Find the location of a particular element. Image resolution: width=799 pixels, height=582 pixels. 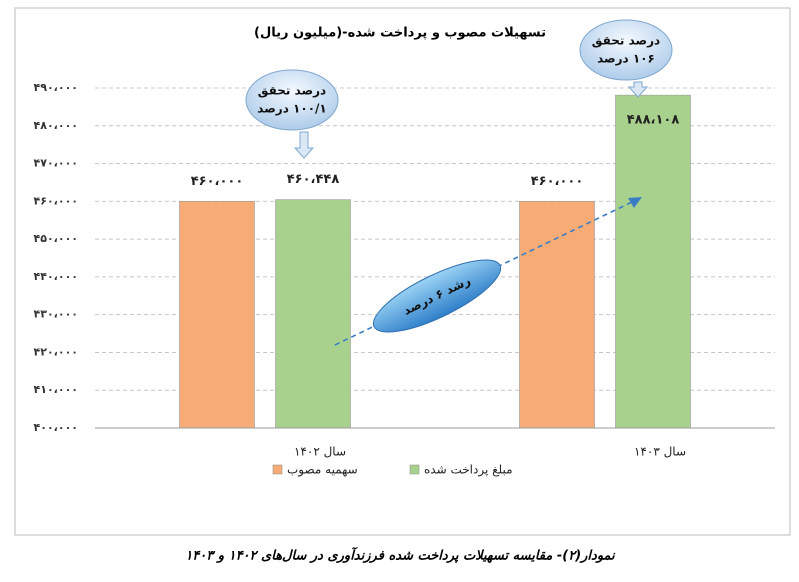

y-tick-label: ۴۷۰،۰۰۰ is located at coordinates (56, 163).